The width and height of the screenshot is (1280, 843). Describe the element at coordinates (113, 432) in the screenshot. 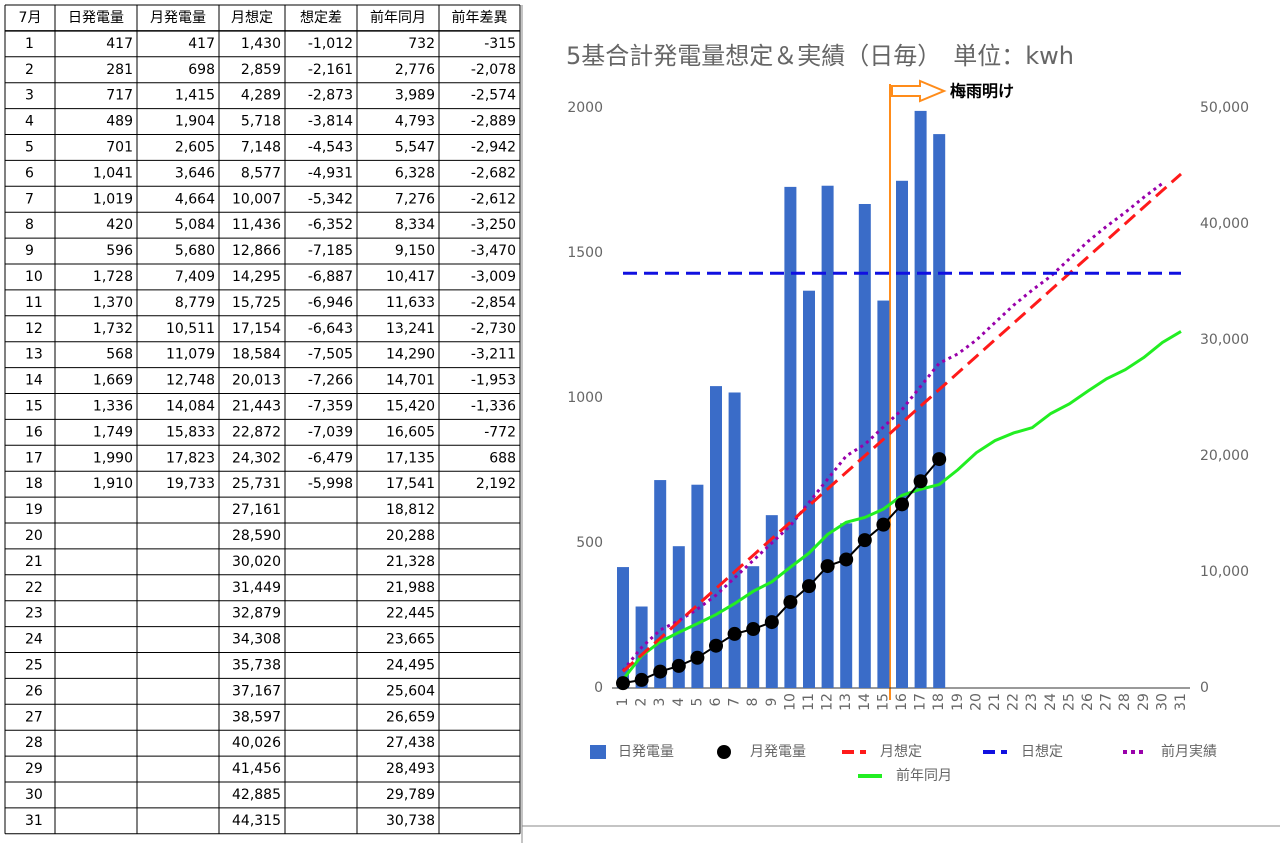

I see `cell: 1,749` at that location.